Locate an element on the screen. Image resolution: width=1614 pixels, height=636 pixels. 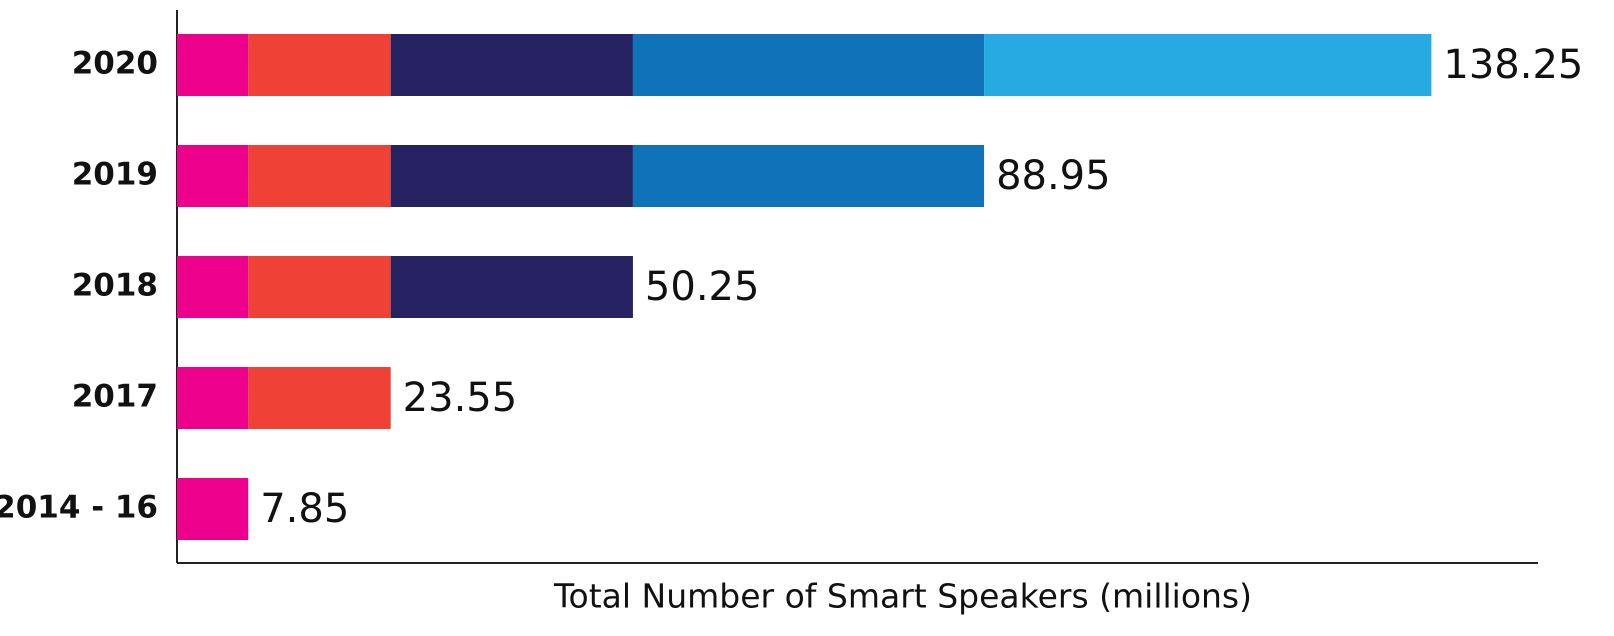
total-label: 50.25 is located at coordinates (702, 287).